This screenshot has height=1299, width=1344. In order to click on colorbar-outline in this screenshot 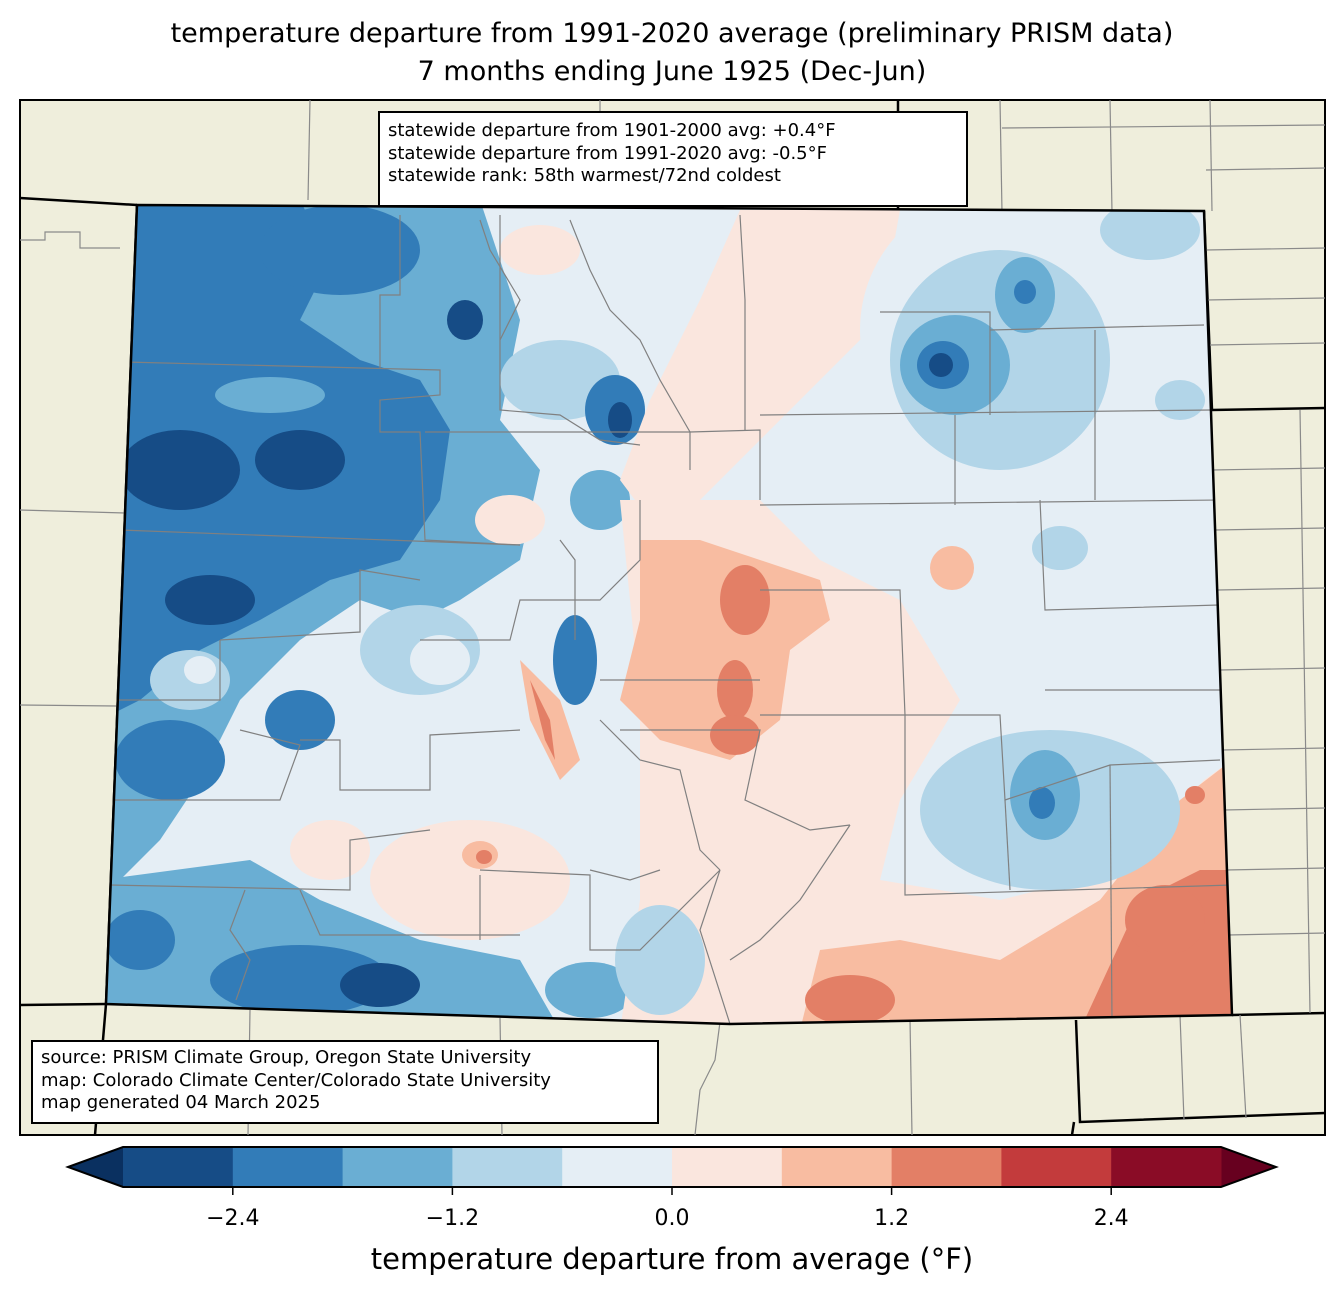, I will do `click(672, 1167)`.